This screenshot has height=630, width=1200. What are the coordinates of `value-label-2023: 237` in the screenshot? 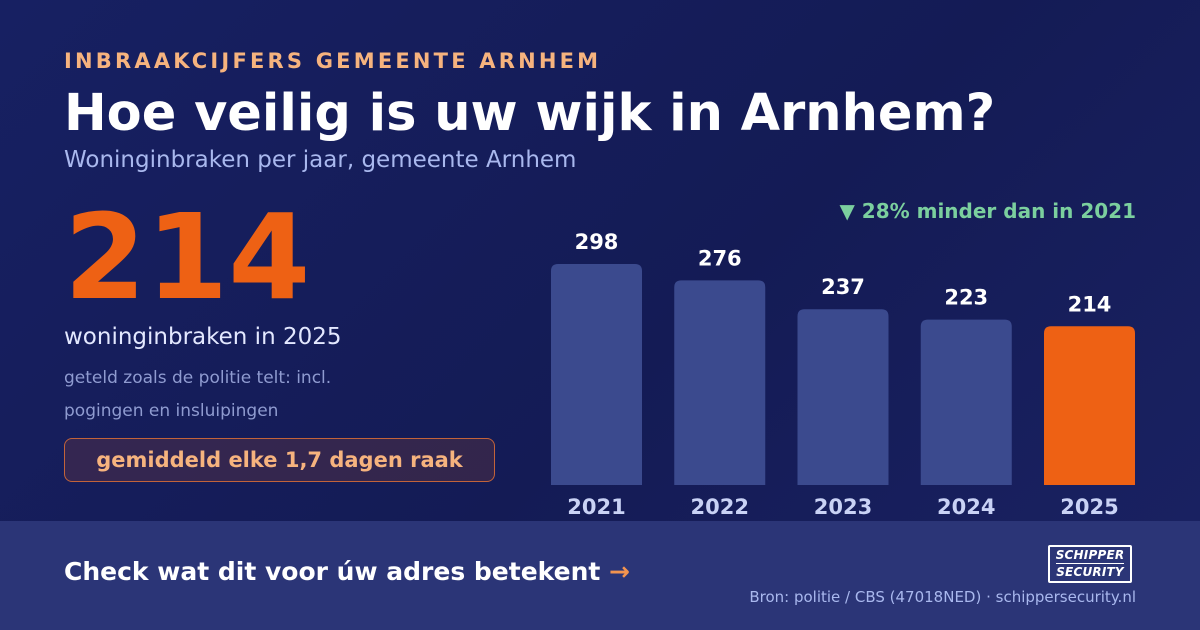 It's located at (843, 287).